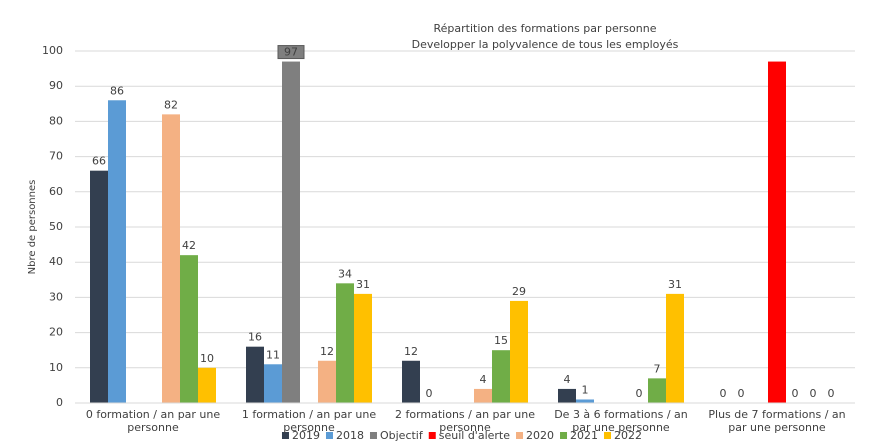  What do you see at coordinates (32, 227) in the screenshot?
I see `y-axis-label: Nbre de personnes` at bounding box center [32, 227].